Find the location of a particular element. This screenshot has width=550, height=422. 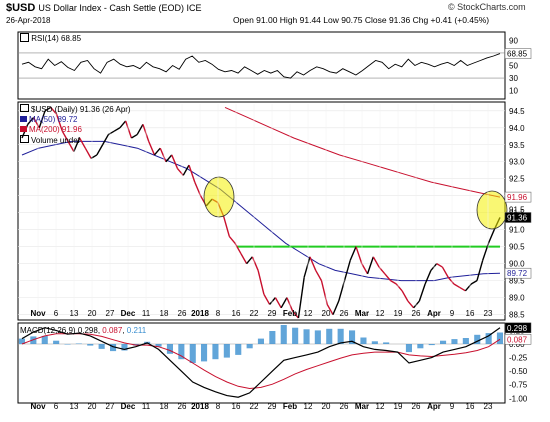

price-x-tick: 13 is located at coordinates (74, 313).